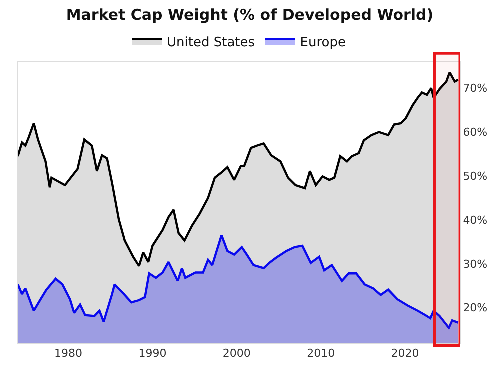  I want to click on x-tick-label: 2010, so click(321, 353).